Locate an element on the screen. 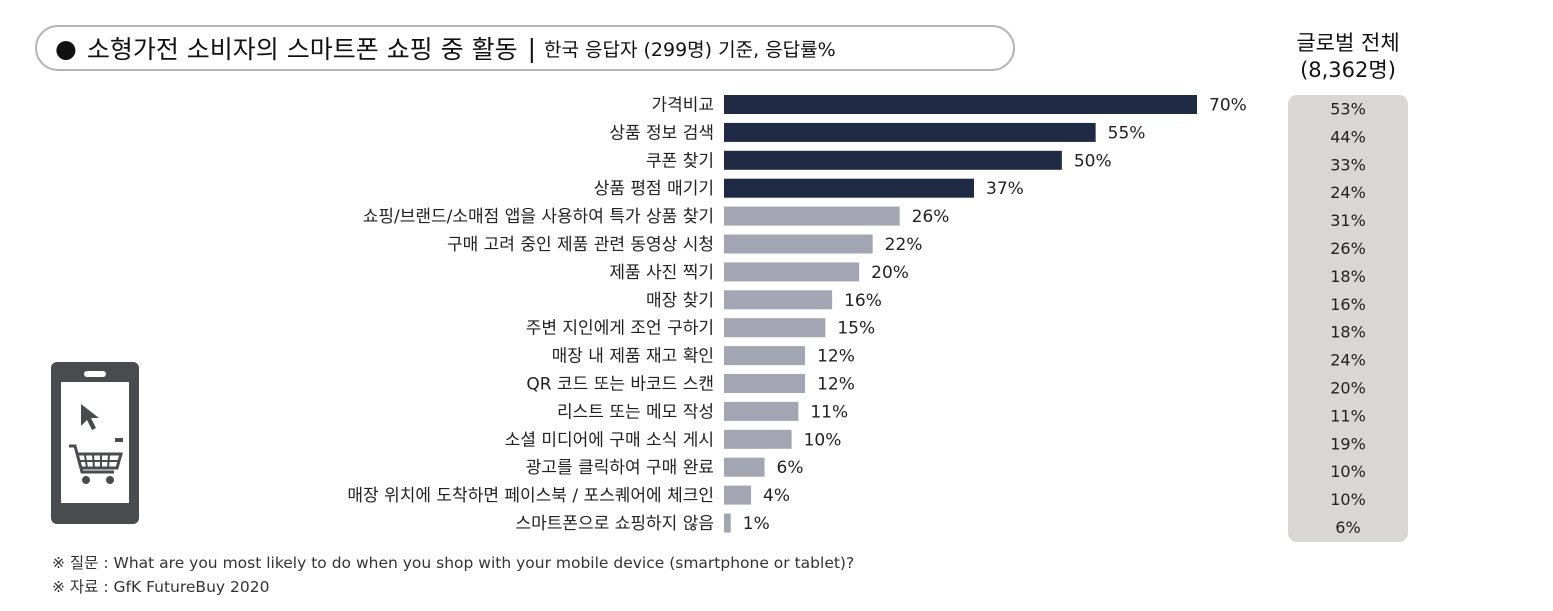 Image resolution: width=1553 pixels, height=611 pixels. footnote-source: ※ 자료 : GfK FutureBuy 2020 is located at coordinates (161, 587).